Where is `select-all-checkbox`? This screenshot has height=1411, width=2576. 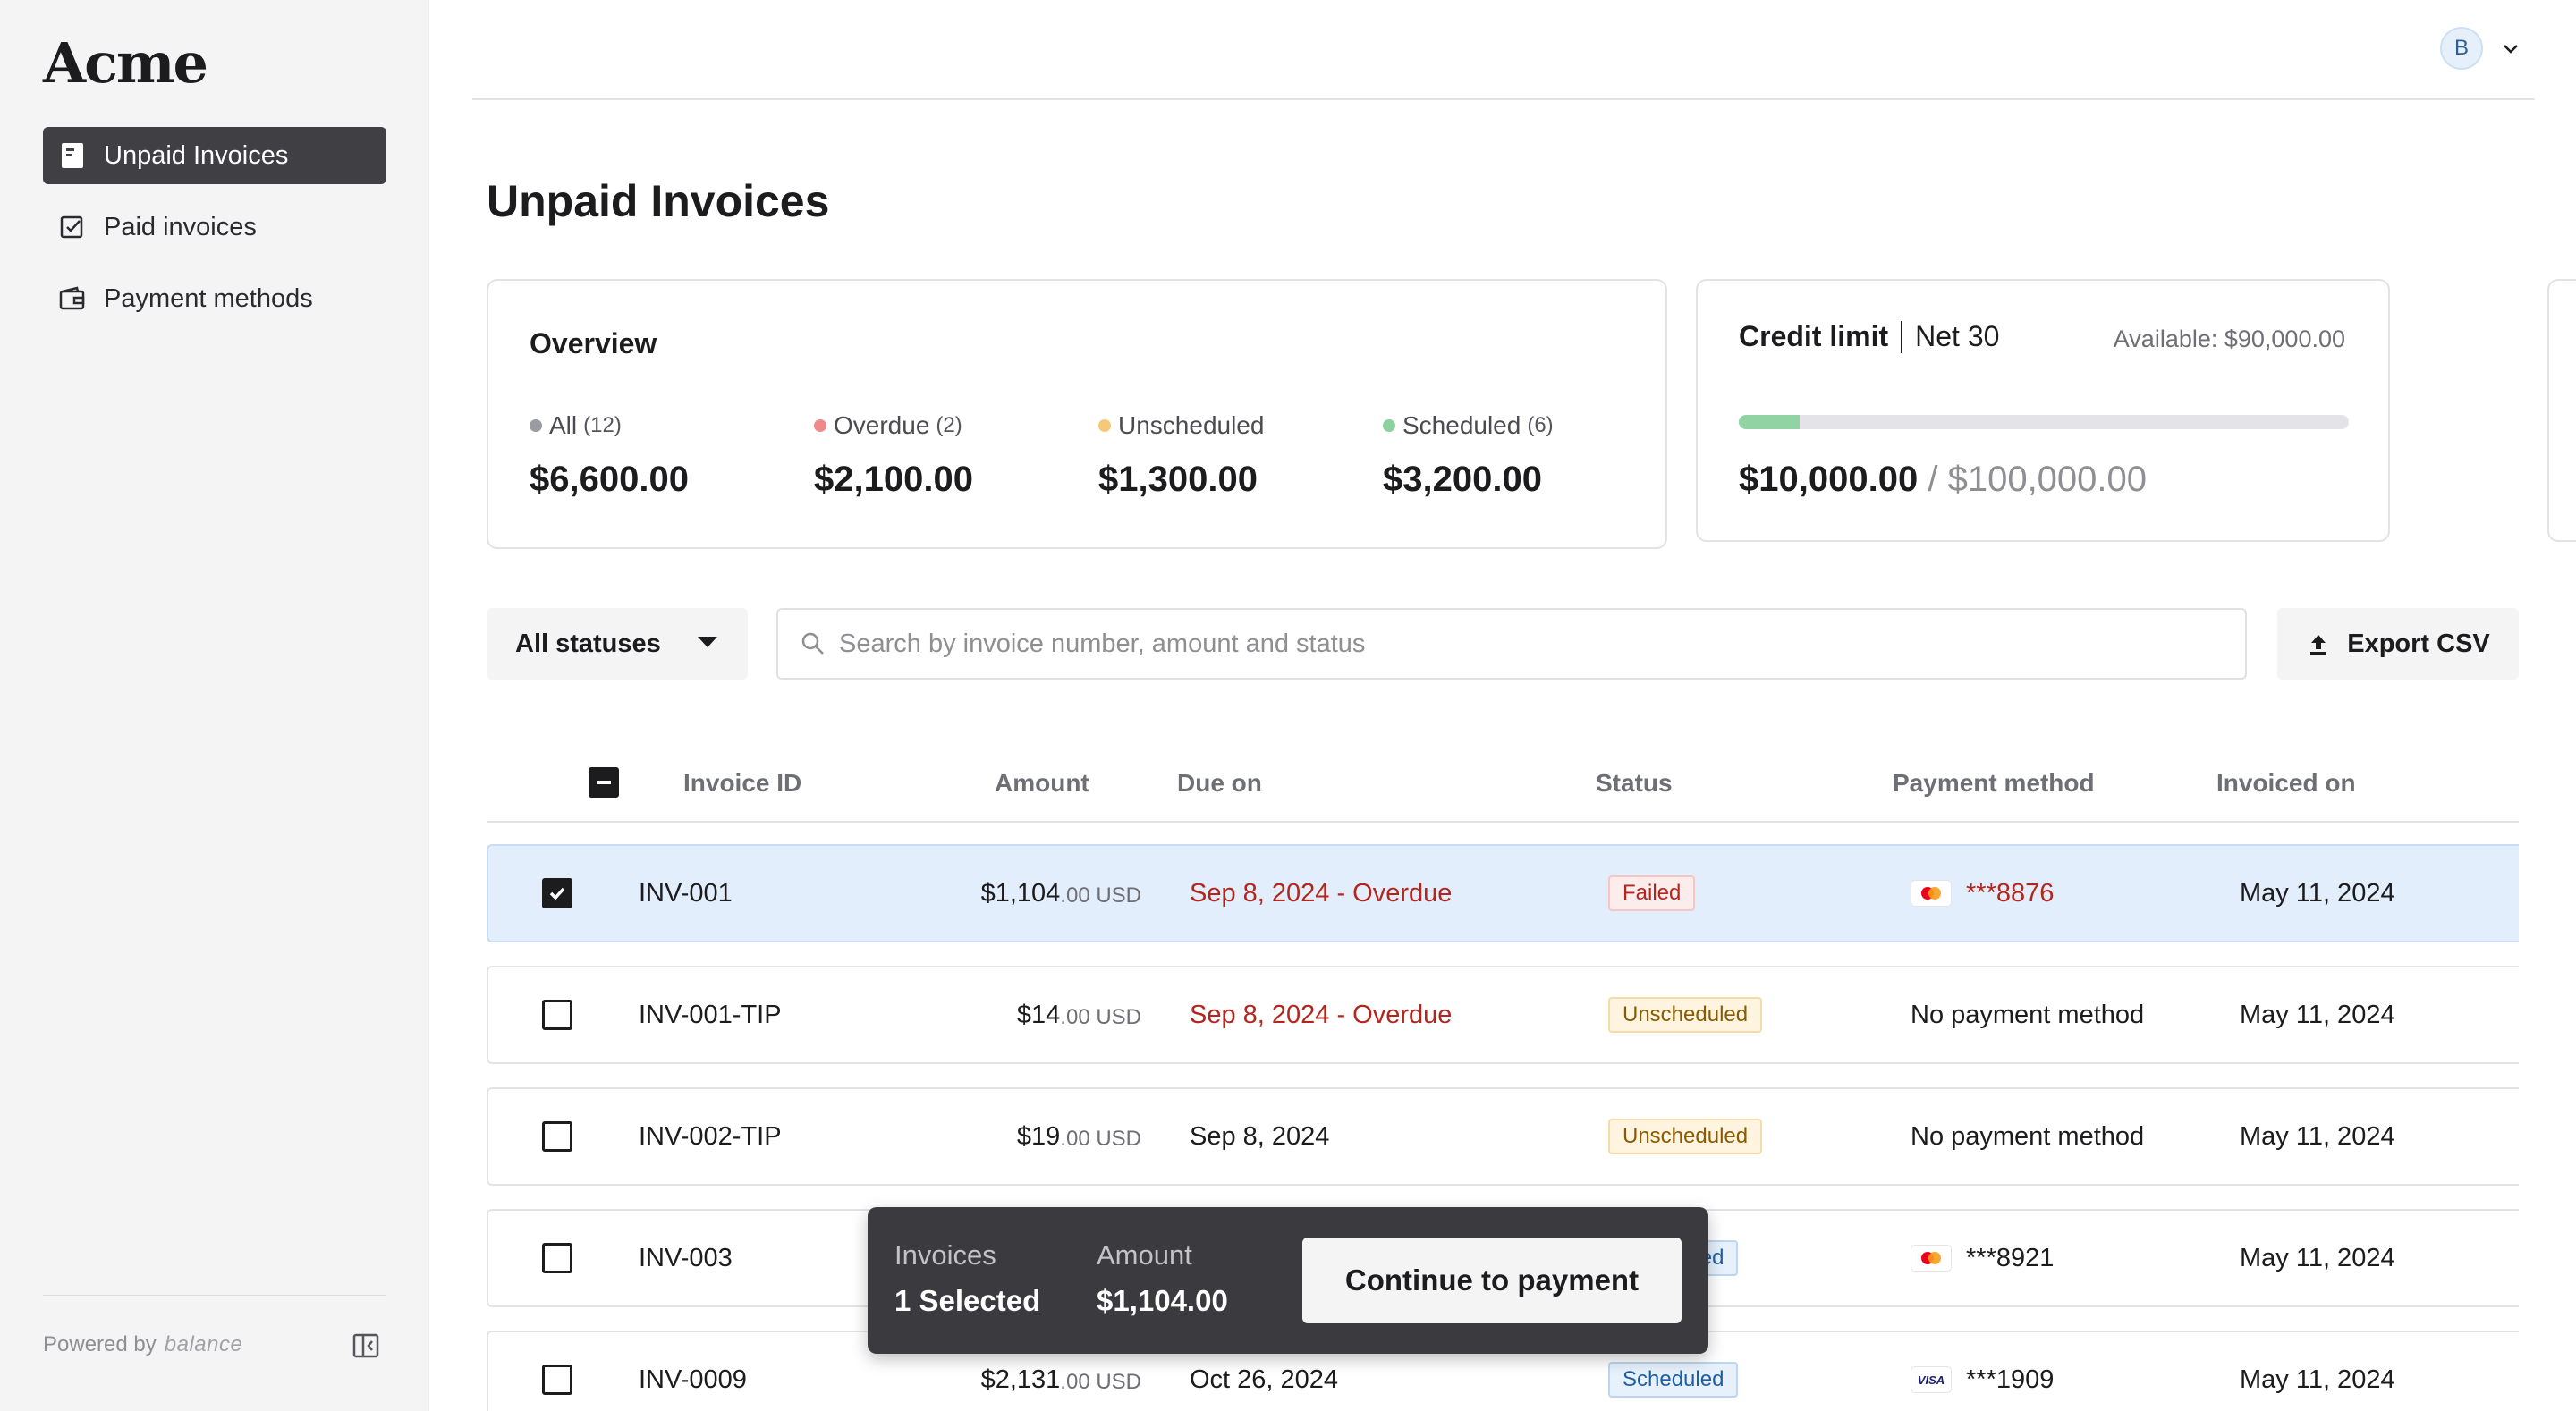 select-all-checkbox is located at coordinates (604, 782).